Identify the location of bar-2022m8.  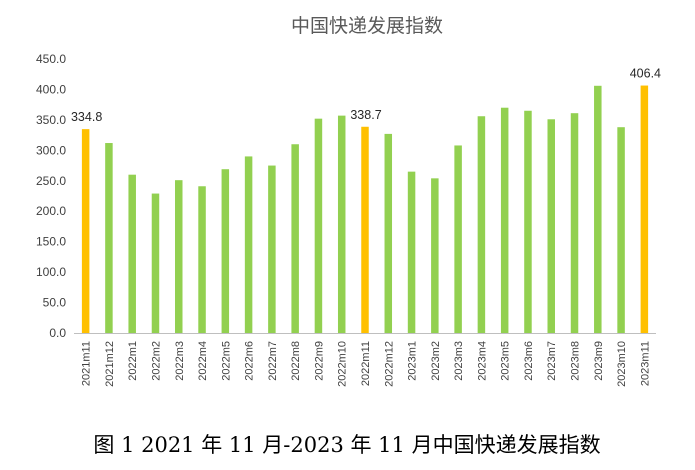
(295, 238).